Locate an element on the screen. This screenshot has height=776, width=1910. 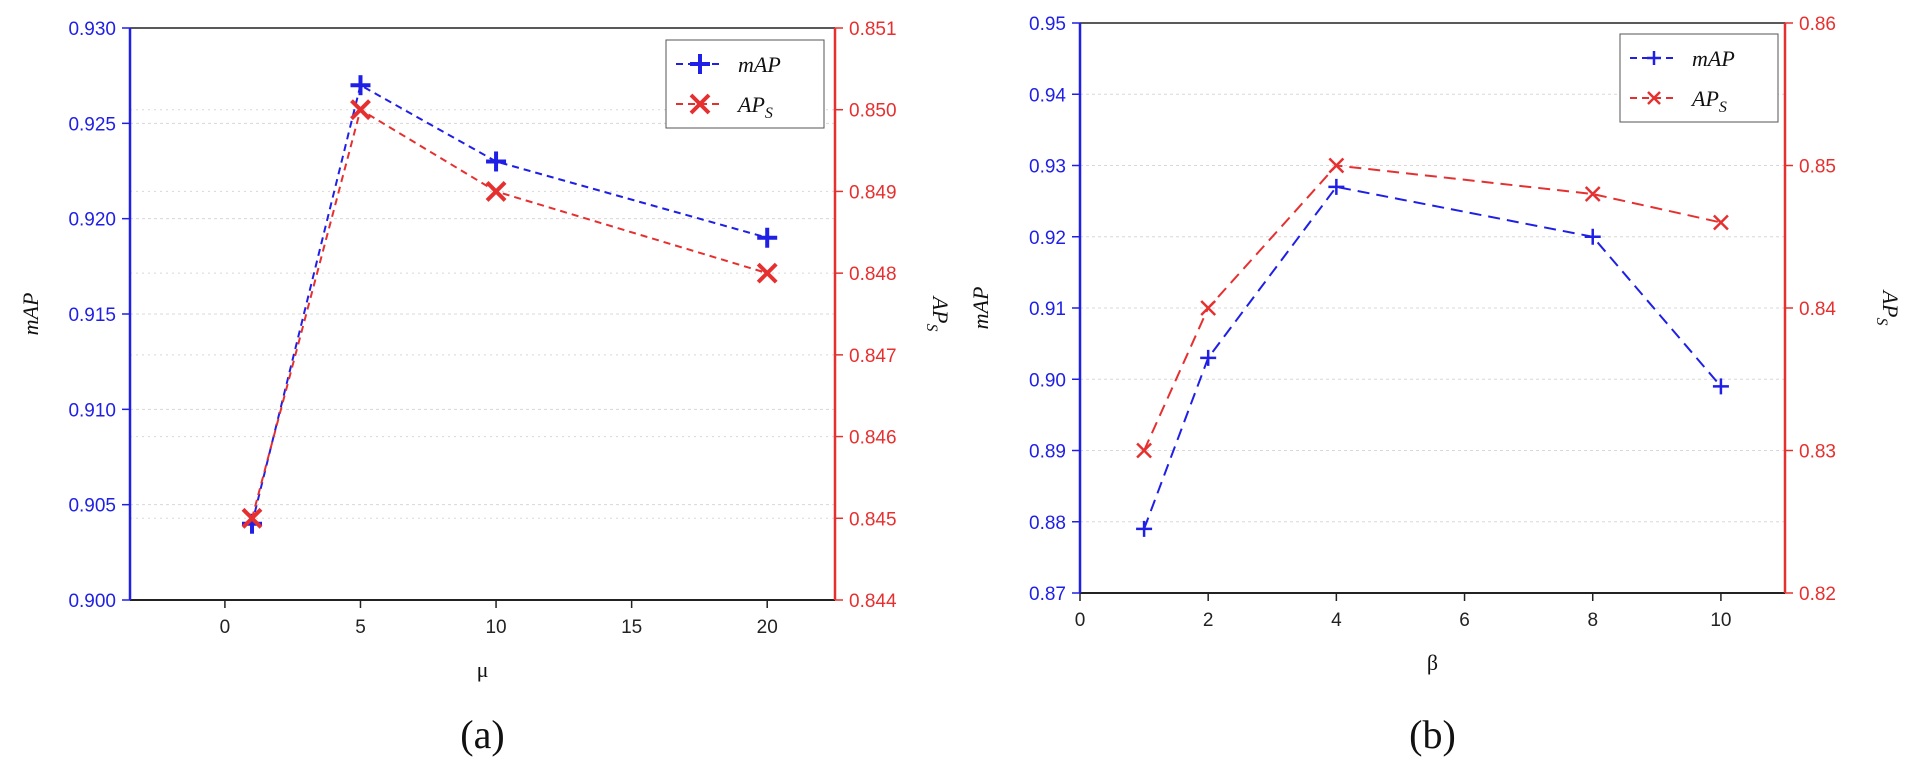
left-y-tick-label: 0.93 is located at coordinates (1047, 167).